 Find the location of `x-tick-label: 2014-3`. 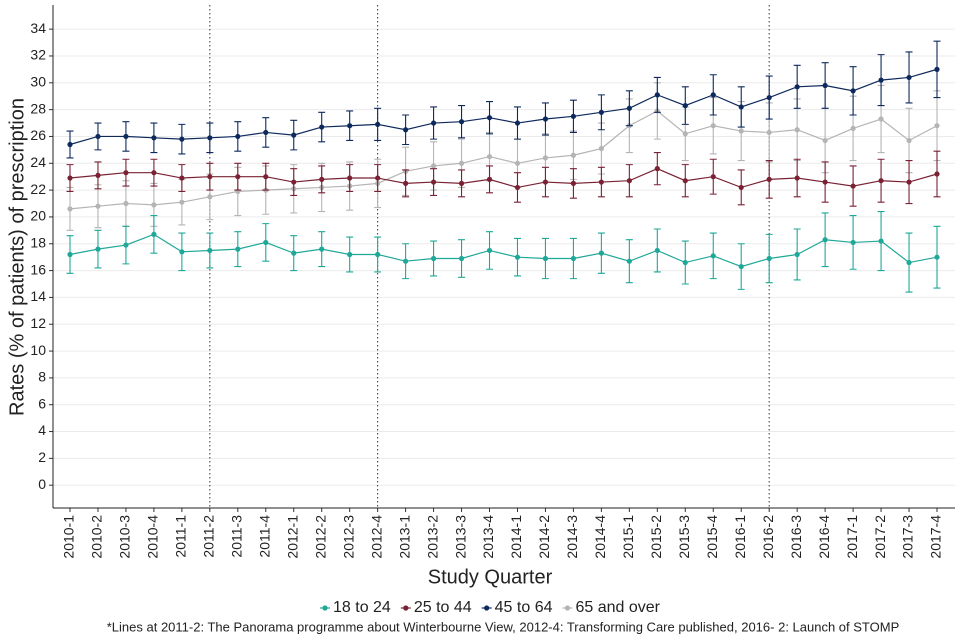

x-tick-label: 2014-3 is located at coordinates (572, 537).